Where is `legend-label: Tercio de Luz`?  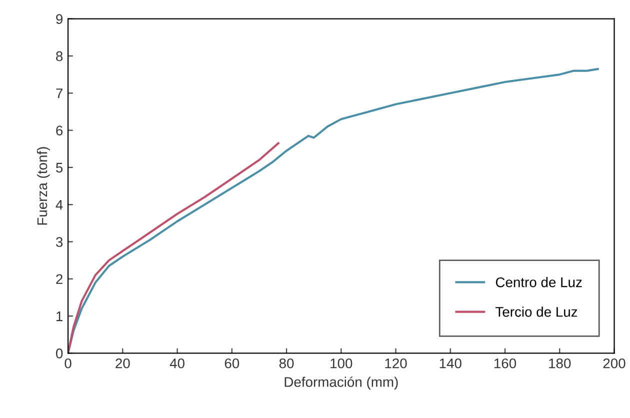 legend-label: Tercio de Luz is located at coordinates (537, 311).